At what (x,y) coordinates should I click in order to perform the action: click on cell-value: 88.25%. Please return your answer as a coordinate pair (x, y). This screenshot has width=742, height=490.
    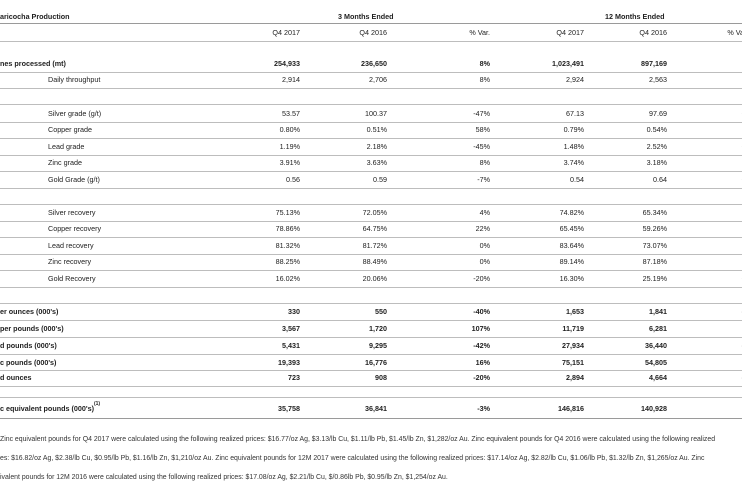
    Looking at the image, I should click on (287, 261).